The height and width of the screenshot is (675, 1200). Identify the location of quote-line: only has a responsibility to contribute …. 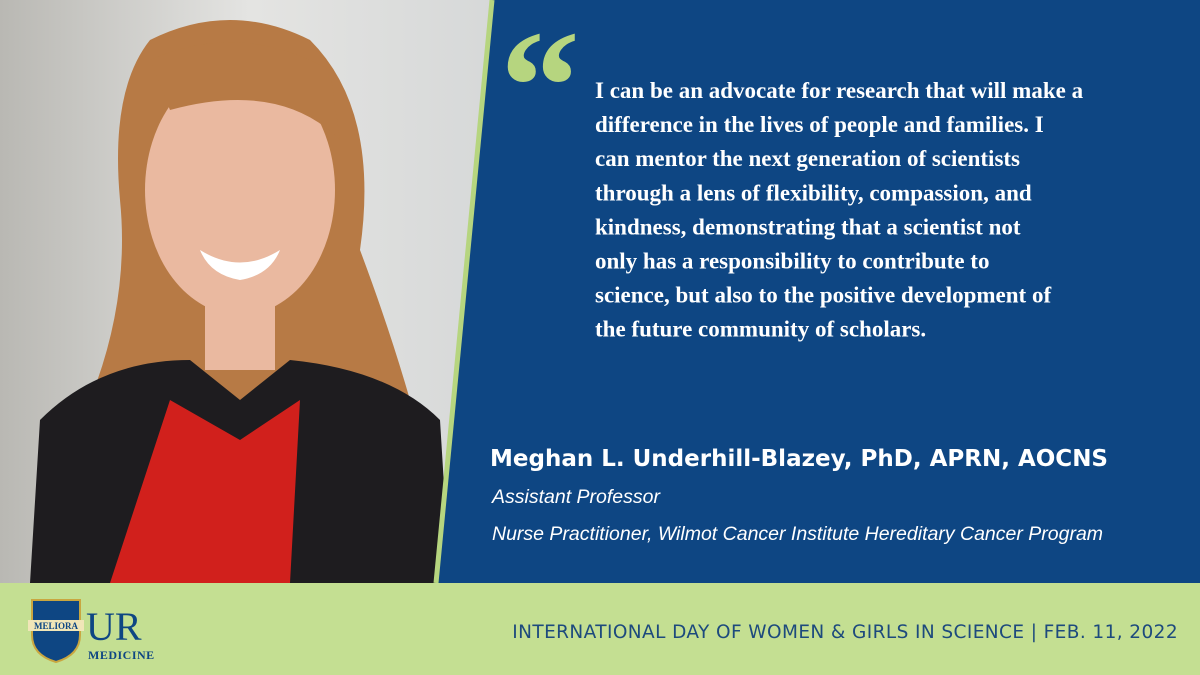
(792, 261).